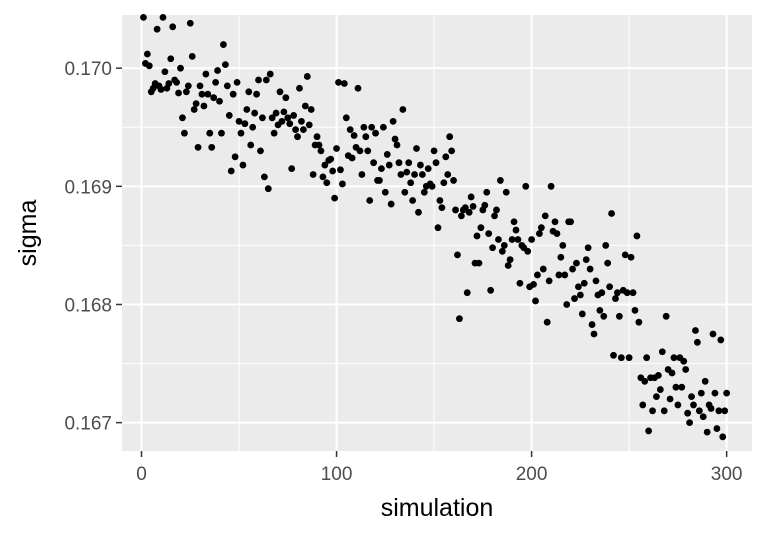  What do you see at coordinates (88, 69) in the screenshot?
I see `y-tick-label: 0.170` at bounding box center [88, 69].